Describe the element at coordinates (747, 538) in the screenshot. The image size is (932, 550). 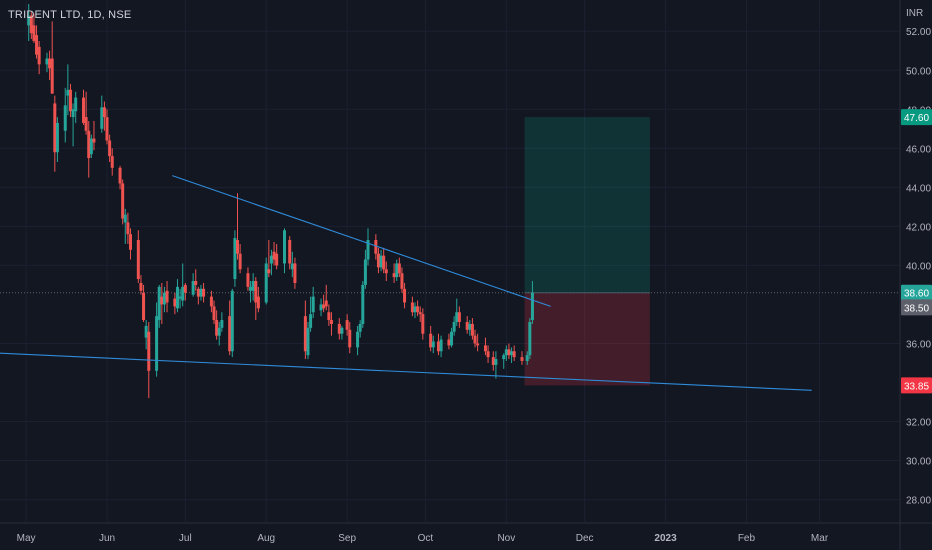
I see `x-tick-label: Feb` at that location.